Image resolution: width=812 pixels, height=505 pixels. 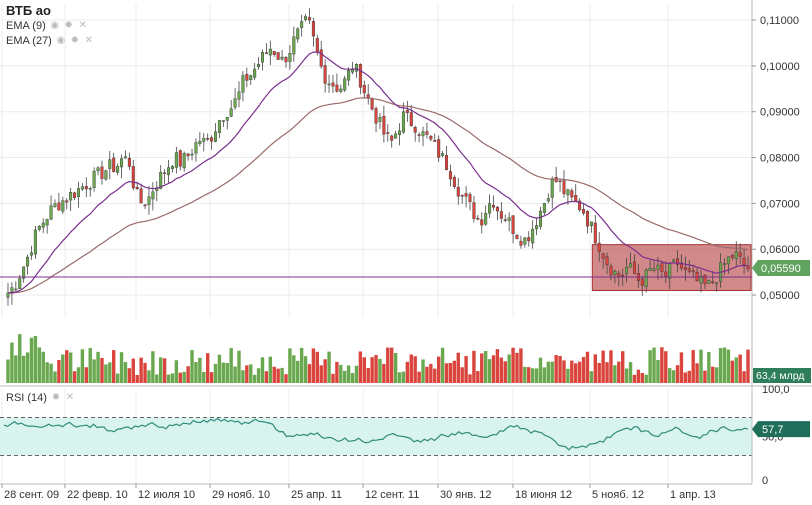 What do you see at coordinates (776, 390) in the screenshot?
I see `rsi-tick-label: 100,0` at bounding box center [776, 390].